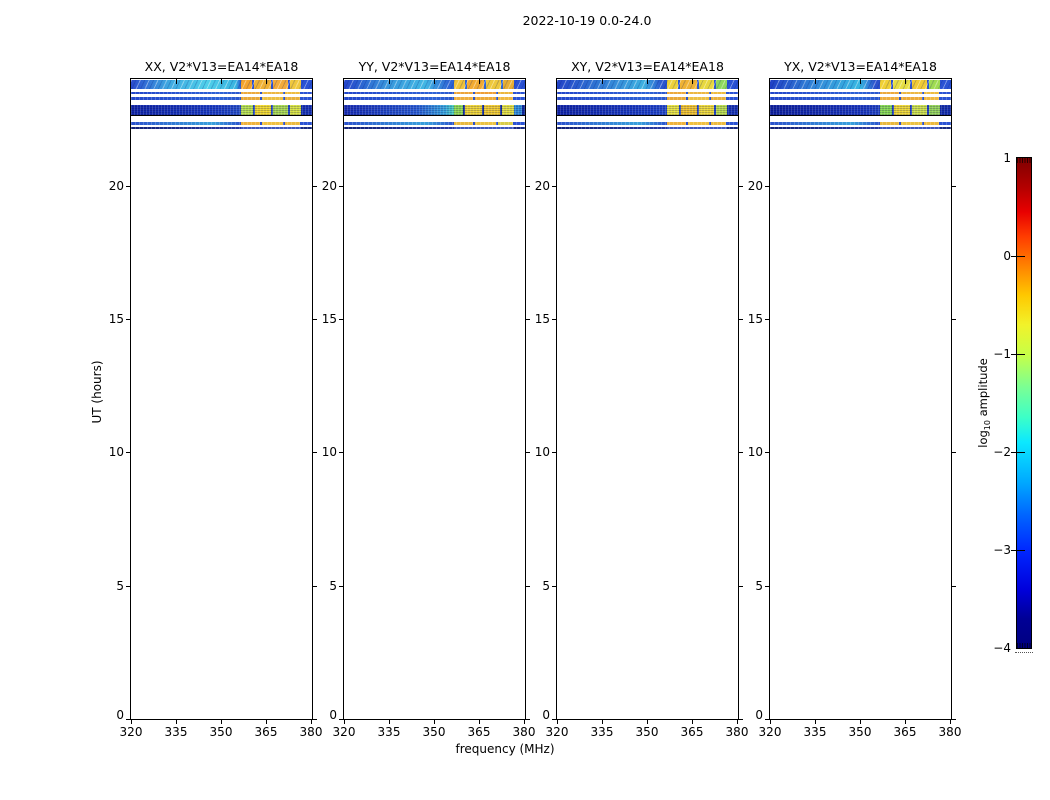  I want to click on colorbar-tick-label: 0, so click(1007, 256).